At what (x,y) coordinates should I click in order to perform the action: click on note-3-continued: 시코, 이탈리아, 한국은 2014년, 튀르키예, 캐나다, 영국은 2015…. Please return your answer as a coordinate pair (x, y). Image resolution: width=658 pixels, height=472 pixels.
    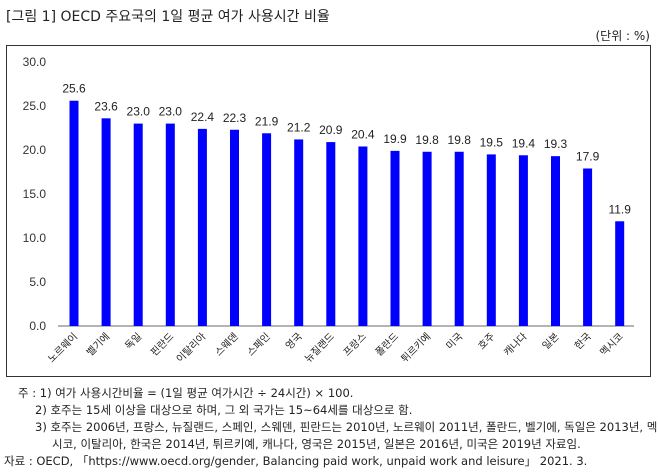
    Looking at the image, I should click on (316, 444).